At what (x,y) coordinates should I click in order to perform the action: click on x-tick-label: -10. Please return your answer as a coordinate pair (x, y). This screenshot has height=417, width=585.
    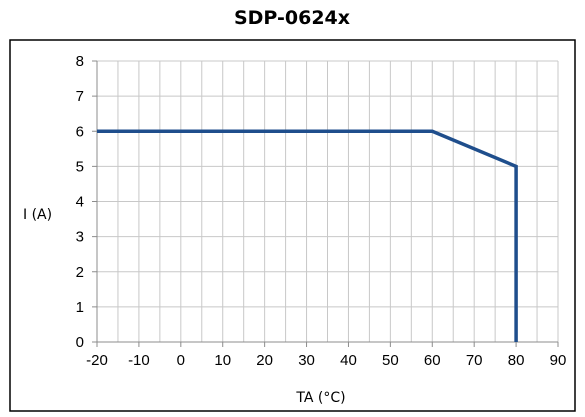
    Looking at the image, I should click on (139, 360).